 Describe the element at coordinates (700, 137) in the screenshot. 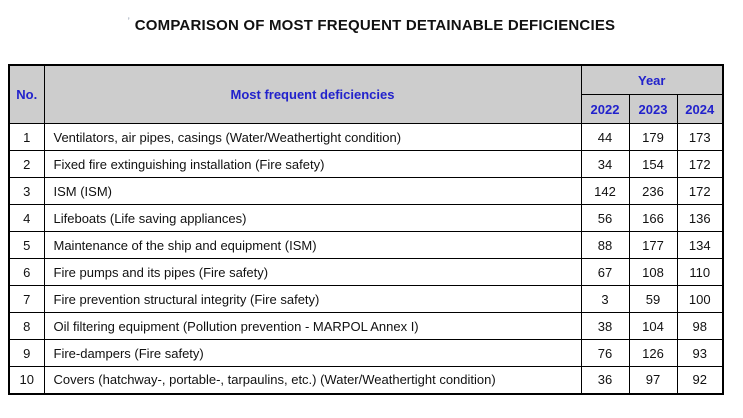

I see `value-2024: 173` at that location.